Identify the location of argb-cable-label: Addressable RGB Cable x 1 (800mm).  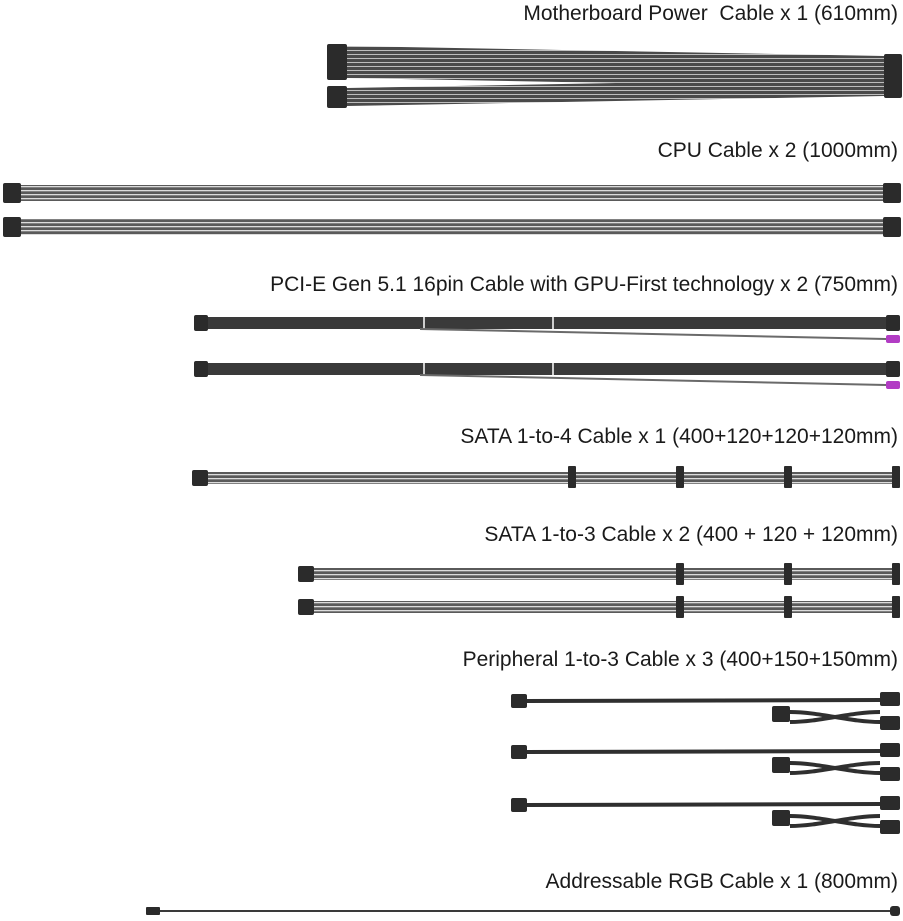
(721, 881).